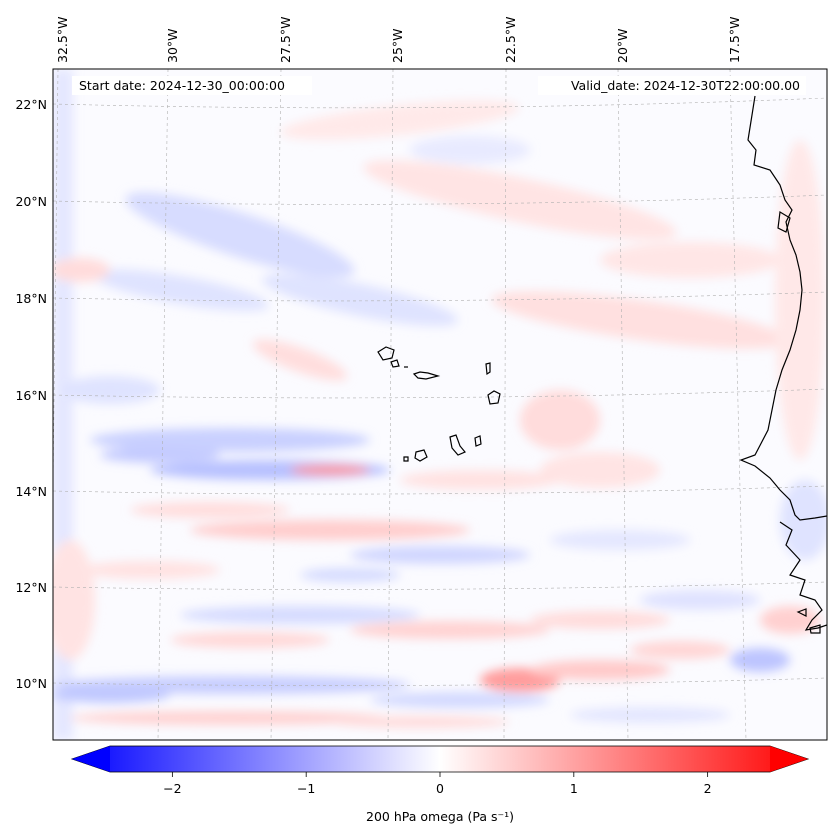 The height and width of the screenshot is (839, 837). What do you see at coordinates (734, 40) in the screenshot?
I see `lon-label: 17.5°W` at bounding box center [734, 40].